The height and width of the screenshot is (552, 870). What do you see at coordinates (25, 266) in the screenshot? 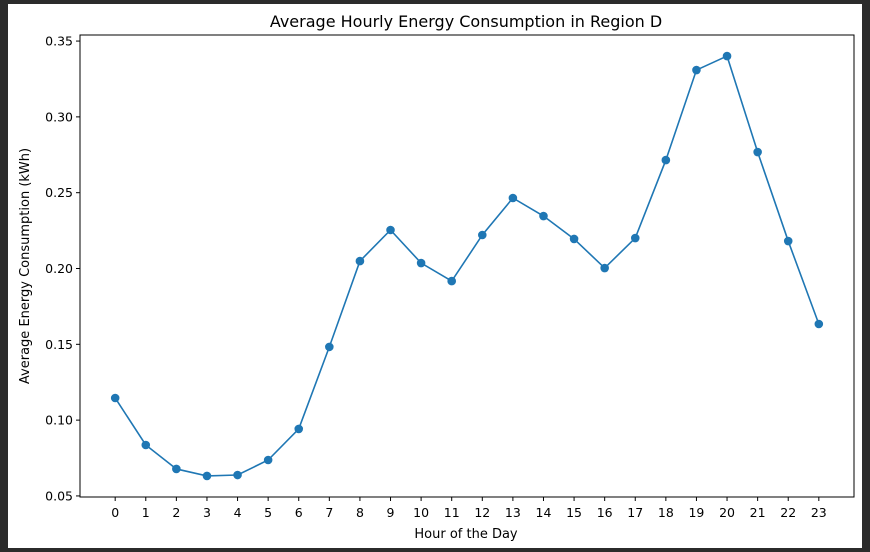
I see `y-axis-label: Average Energy Consumption (kWh)` at bounding box center [25, 266].